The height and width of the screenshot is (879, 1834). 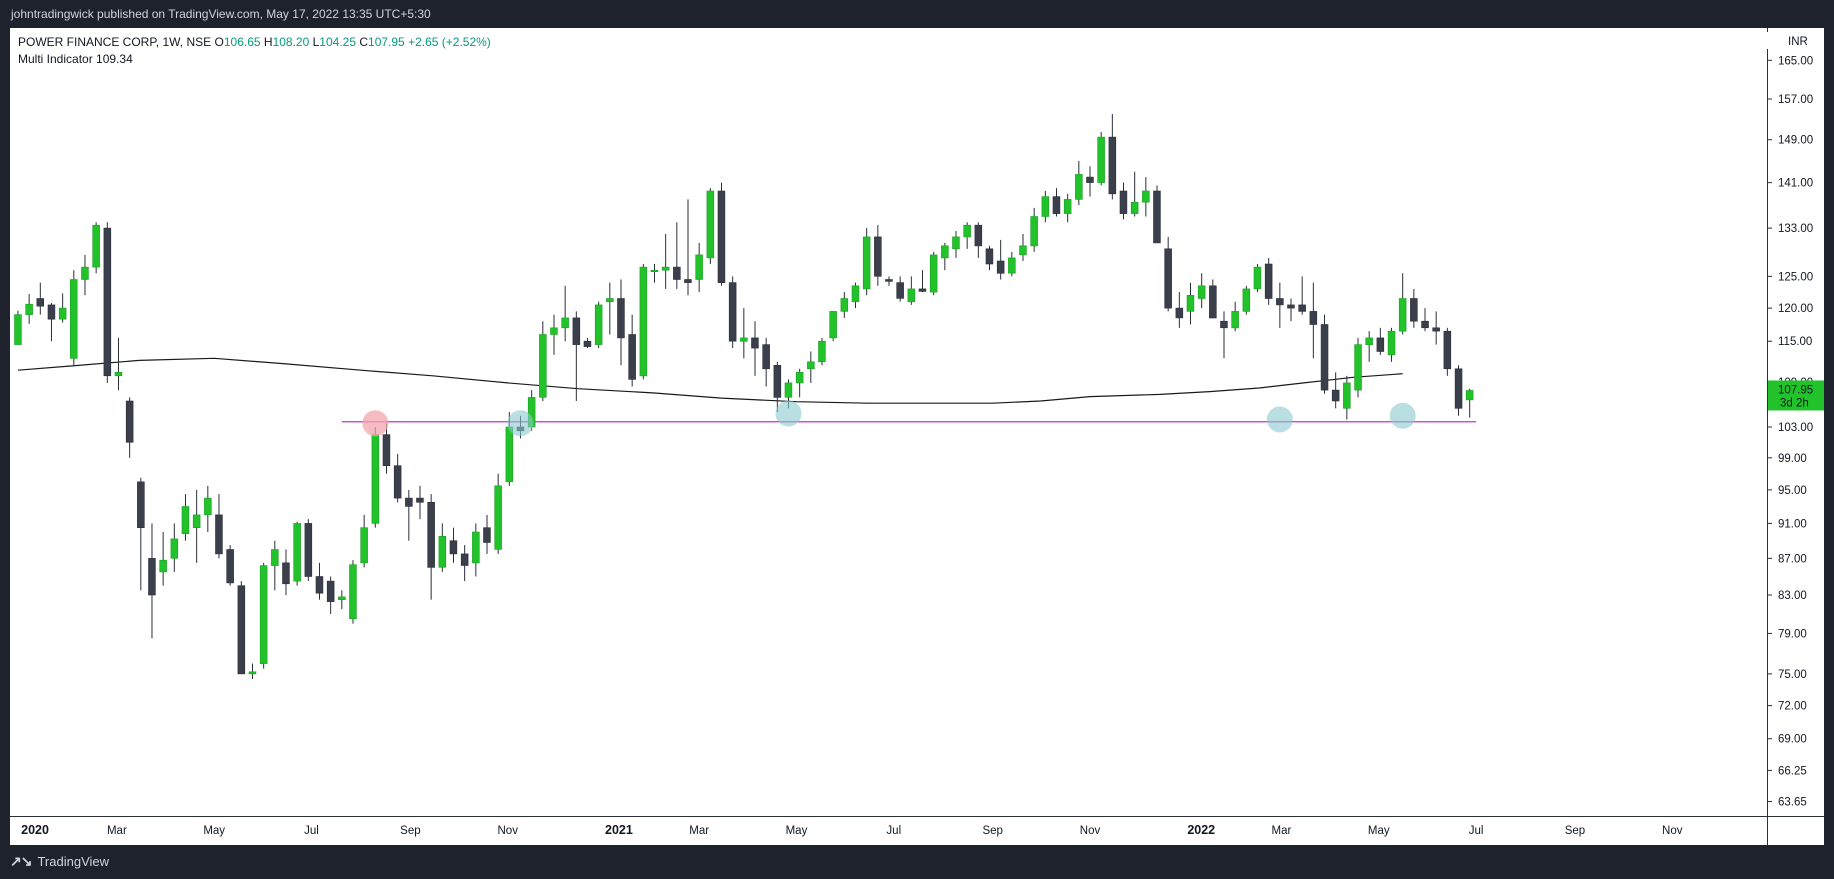 I want to click on x-tick-label: Mar, so click(x=117, y=831).